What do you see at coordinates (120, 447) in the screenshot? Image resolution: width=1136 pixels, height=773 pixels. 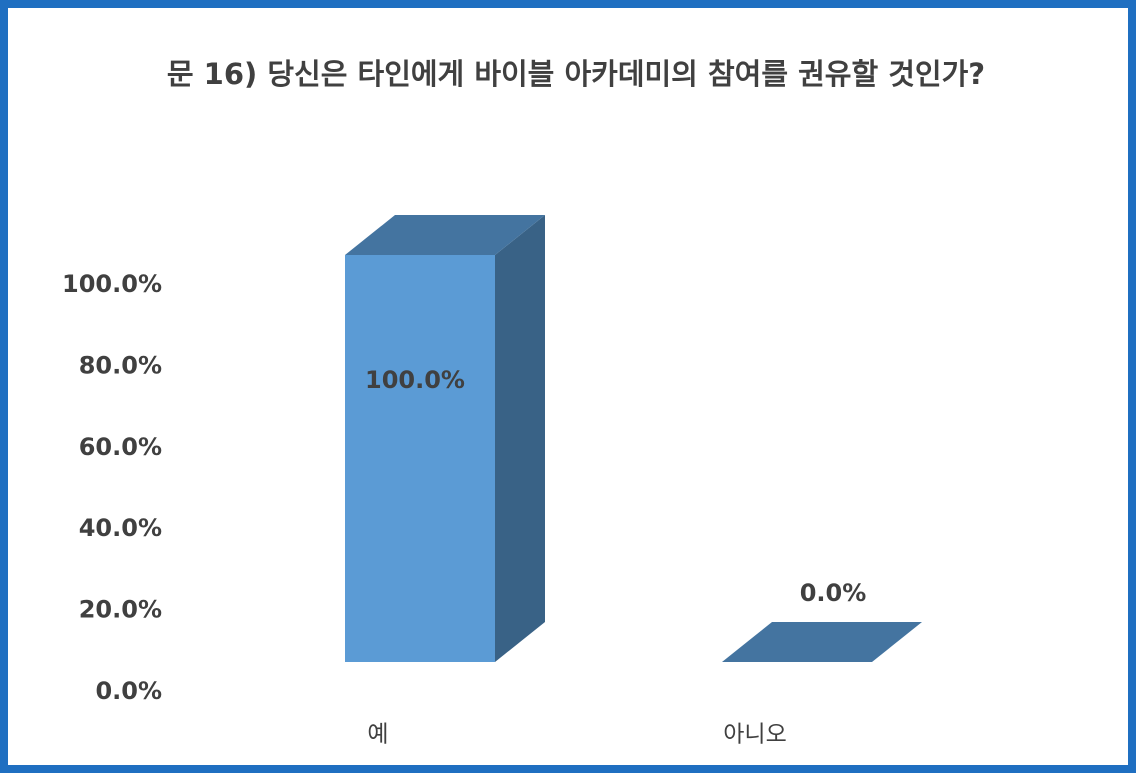 I see `y-tick-label: 60.0%` at bounding box center [120, 447].